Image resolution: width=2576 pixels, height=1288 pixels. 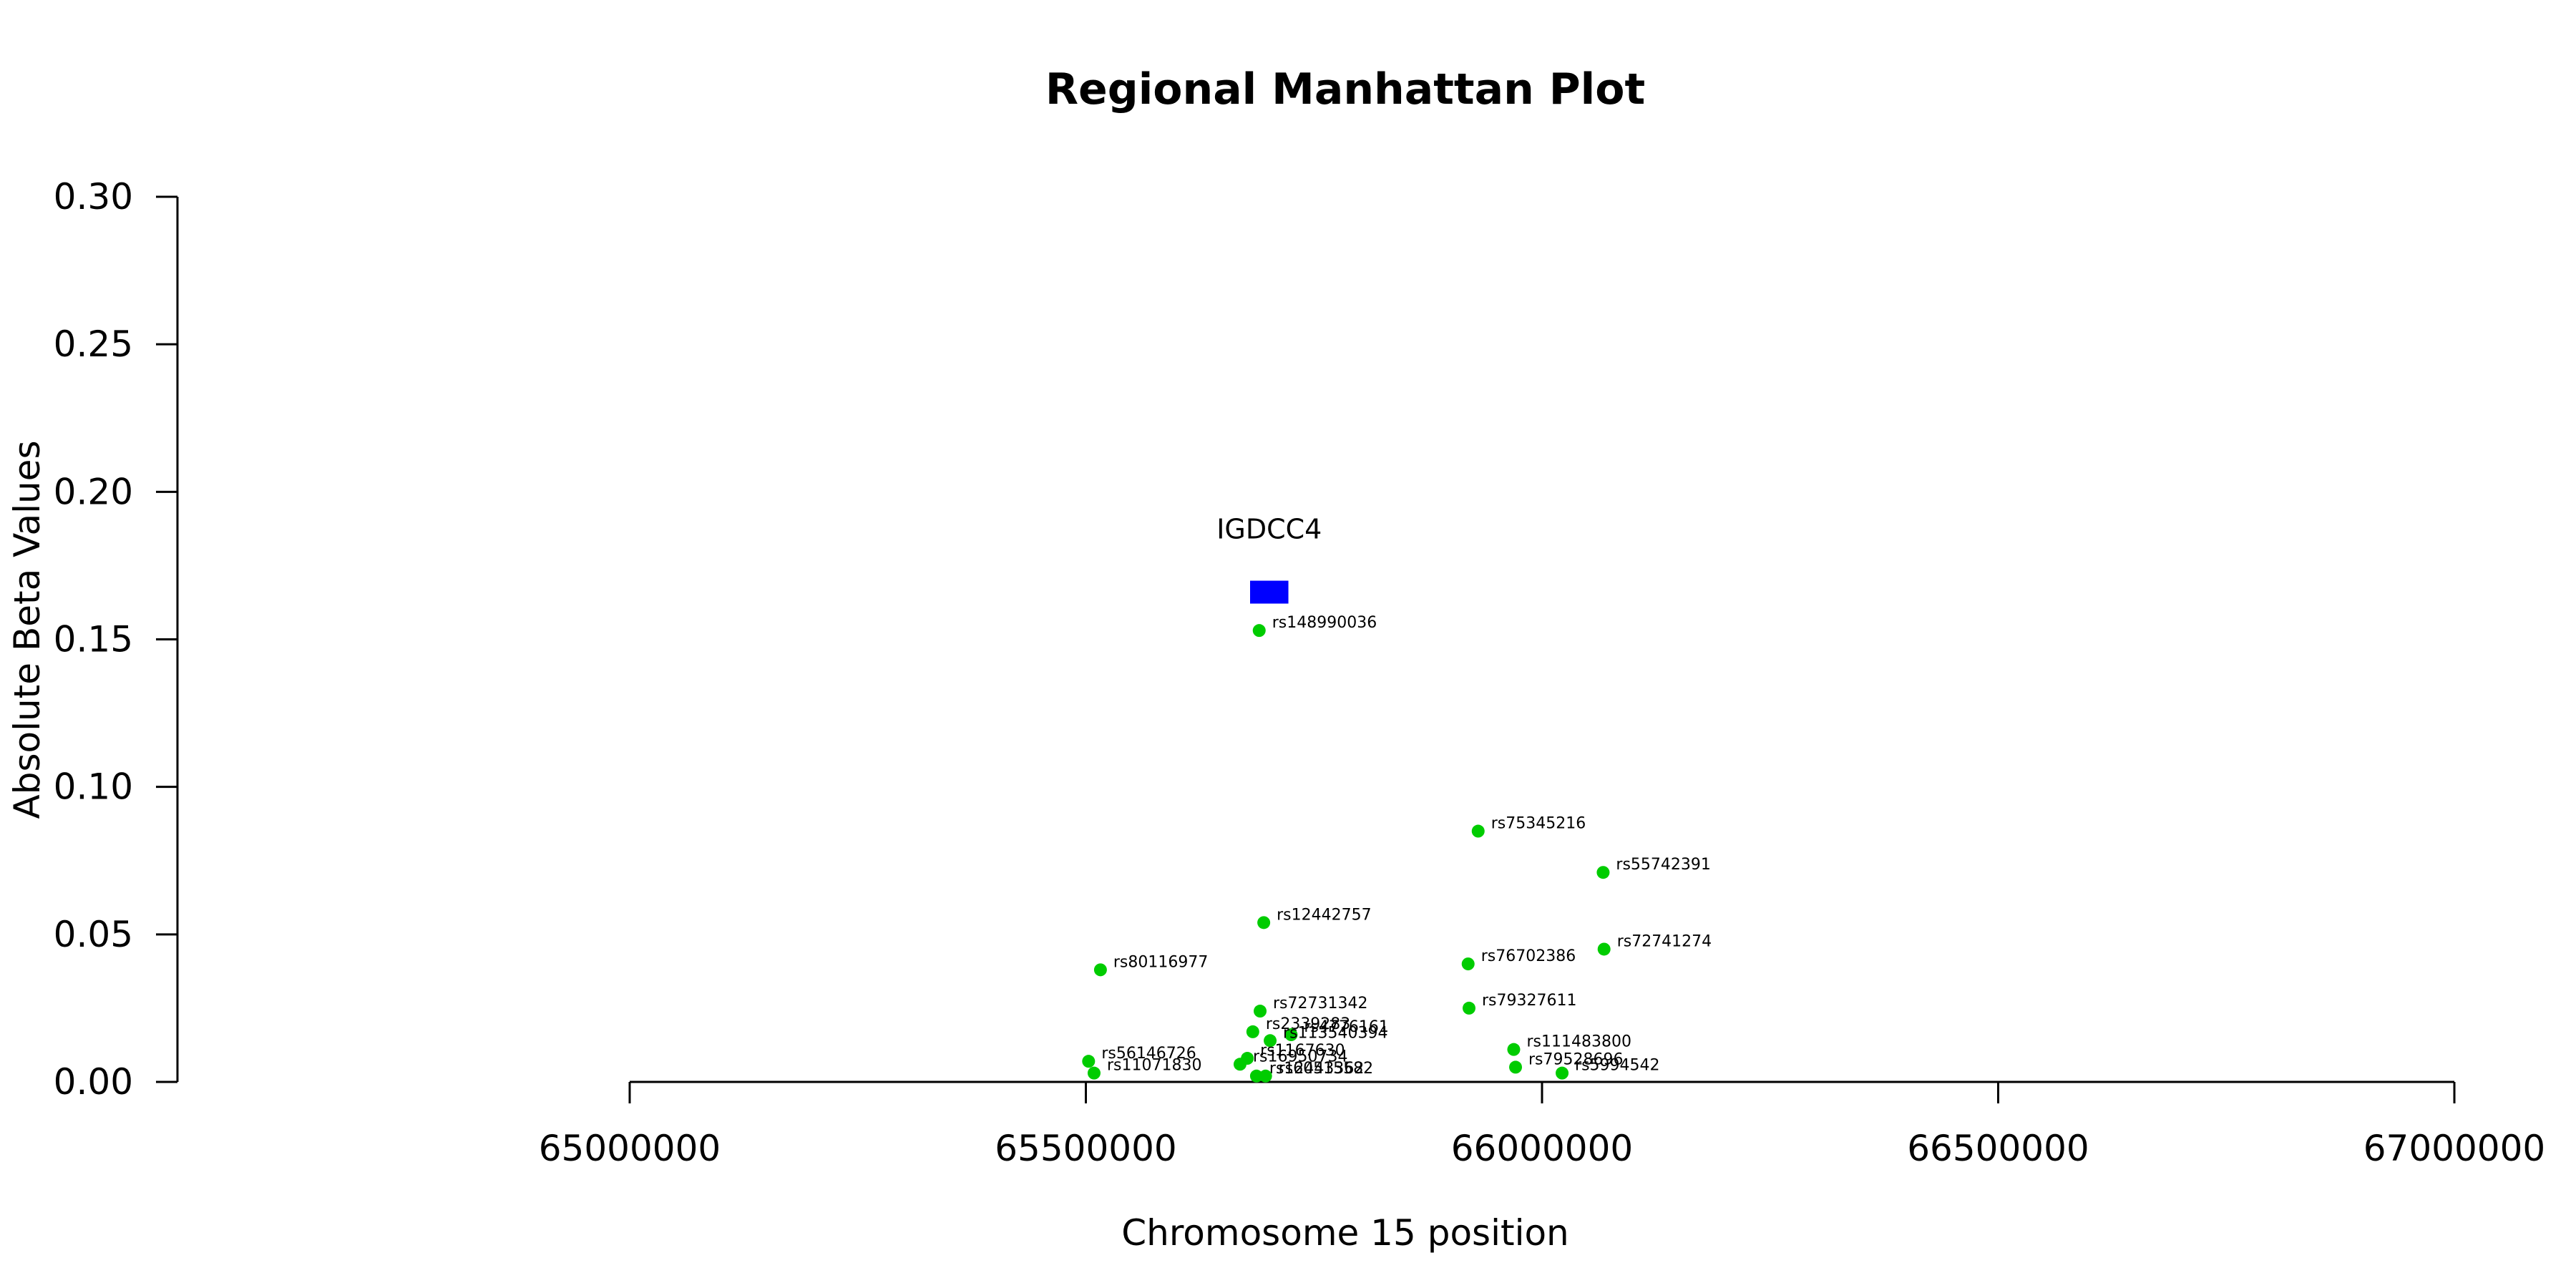 I want to click on y-tick-label: 0.25, so click(x=93, y=344).